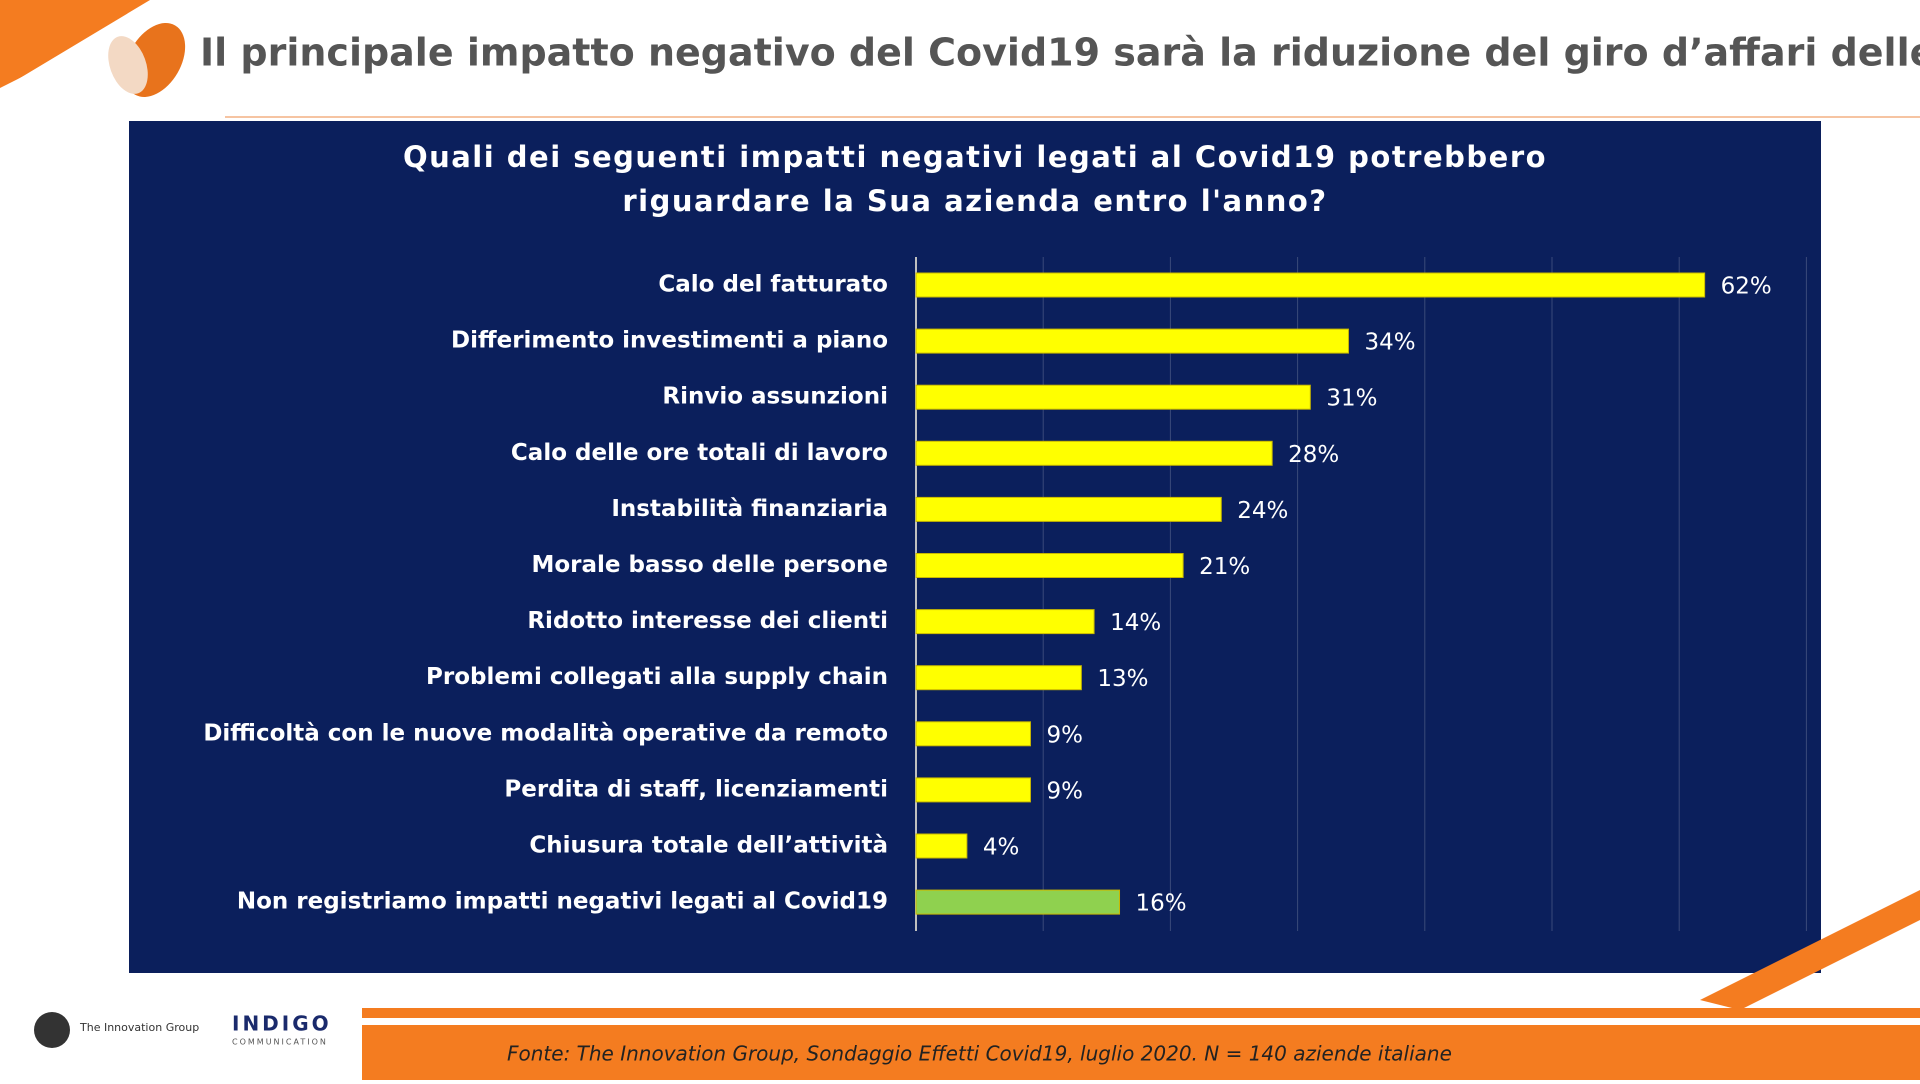  Describe the element at coordinates (696, 789) in the screenshot. I see `category-label: Perdita di staff, licenziamenti` at that location.